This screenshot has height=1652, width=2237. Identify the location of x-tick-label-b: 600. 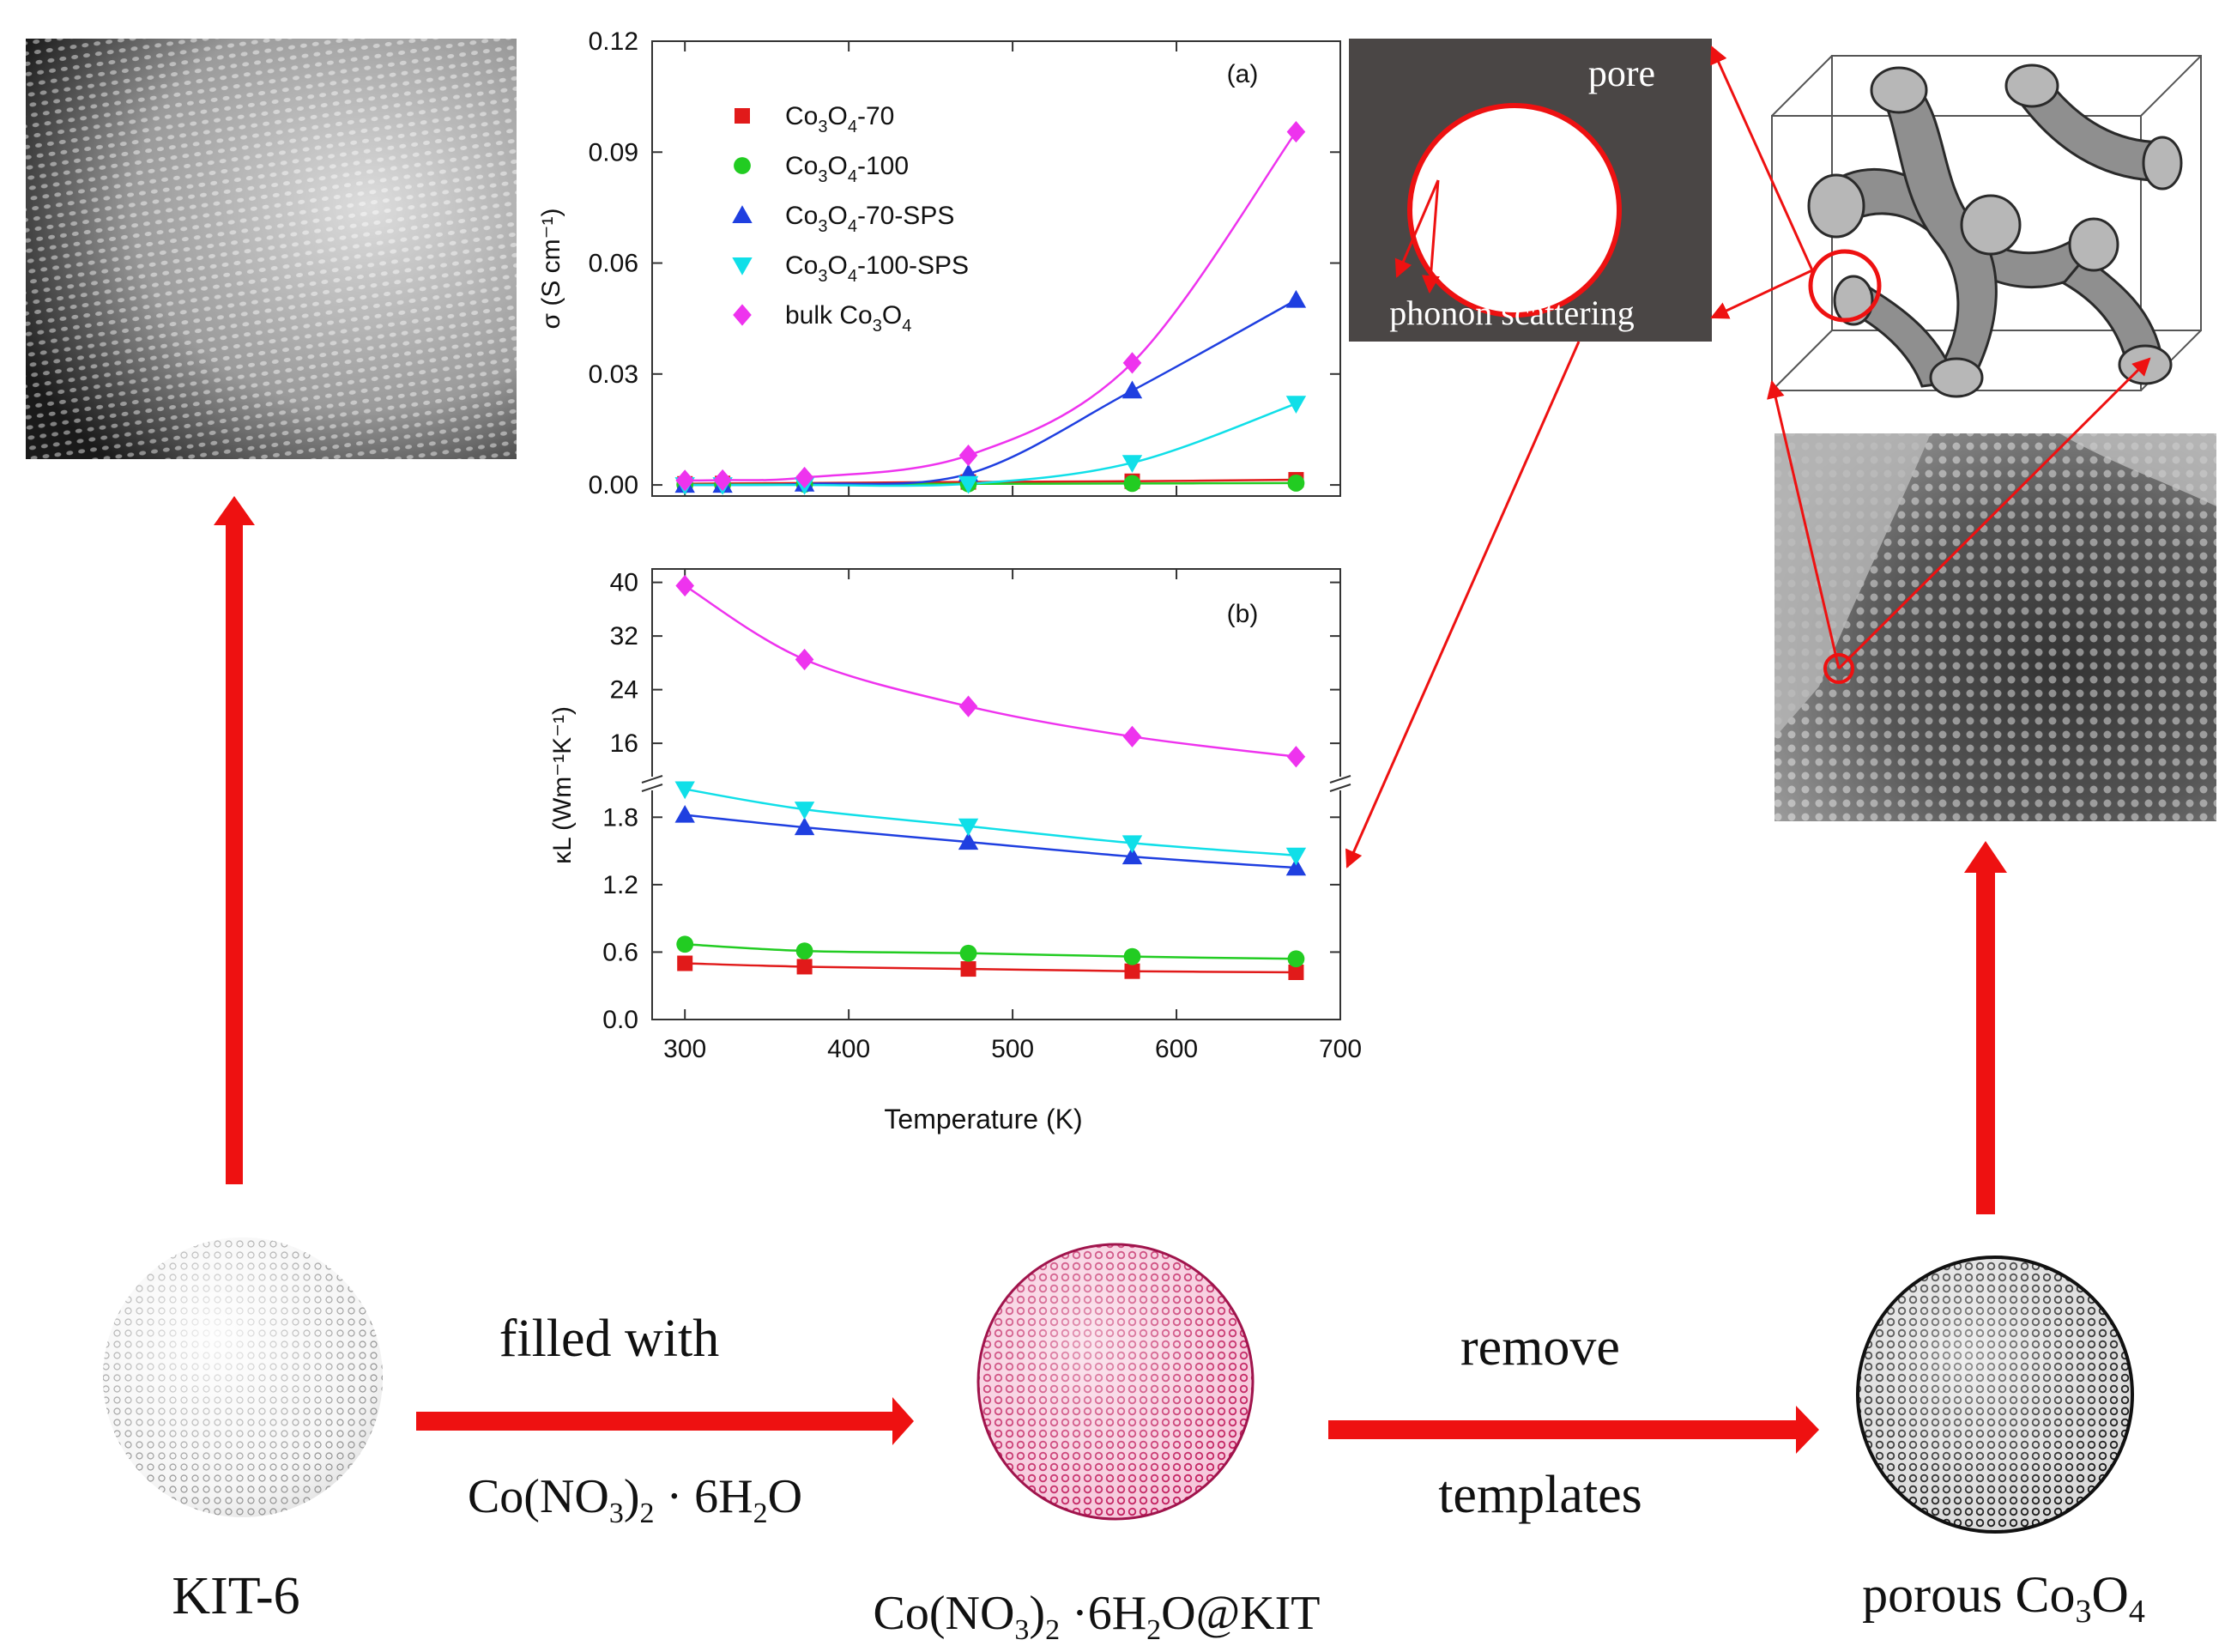
(1176, 1049).